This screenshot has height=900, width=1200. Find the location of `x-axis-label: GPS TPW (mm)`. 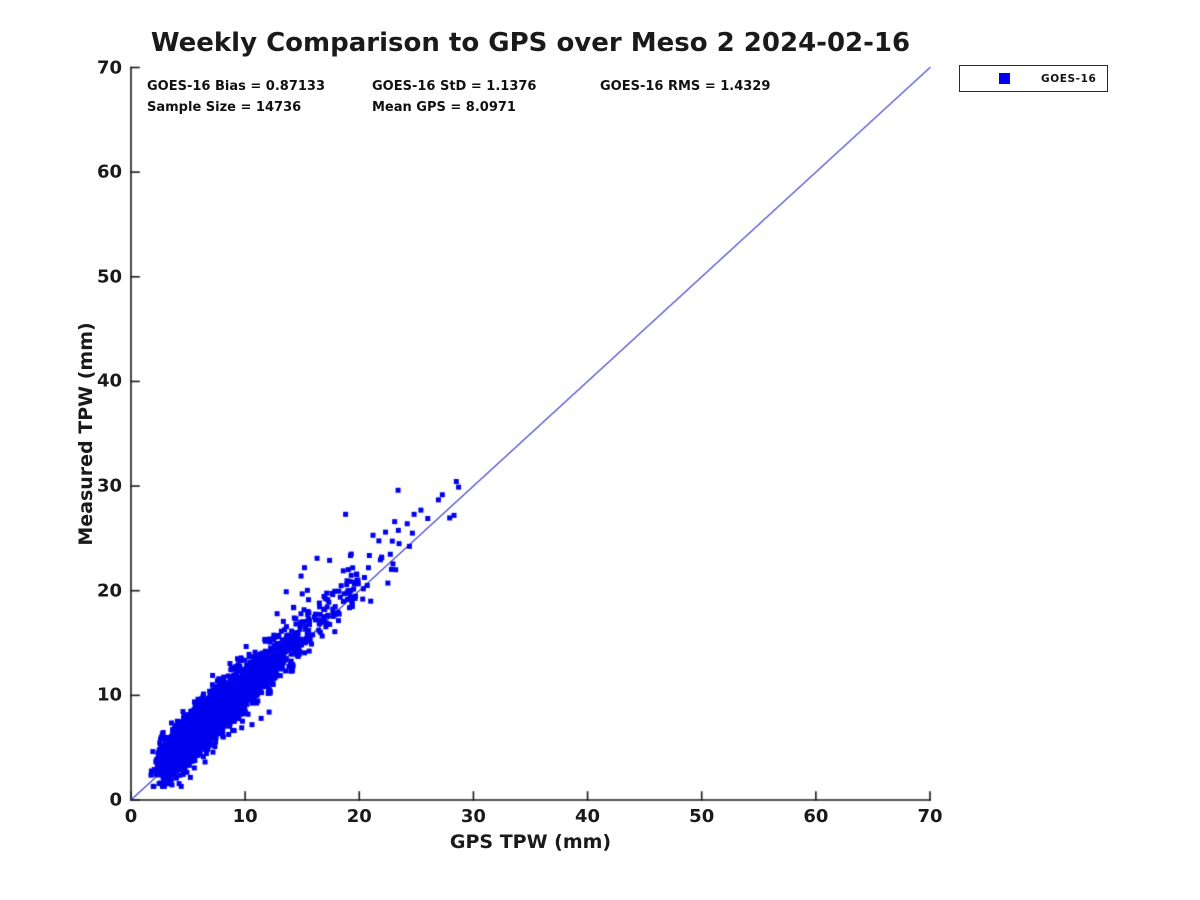

x-axis-label: GPS TPW (mm) is located at coordinates (530, 842).